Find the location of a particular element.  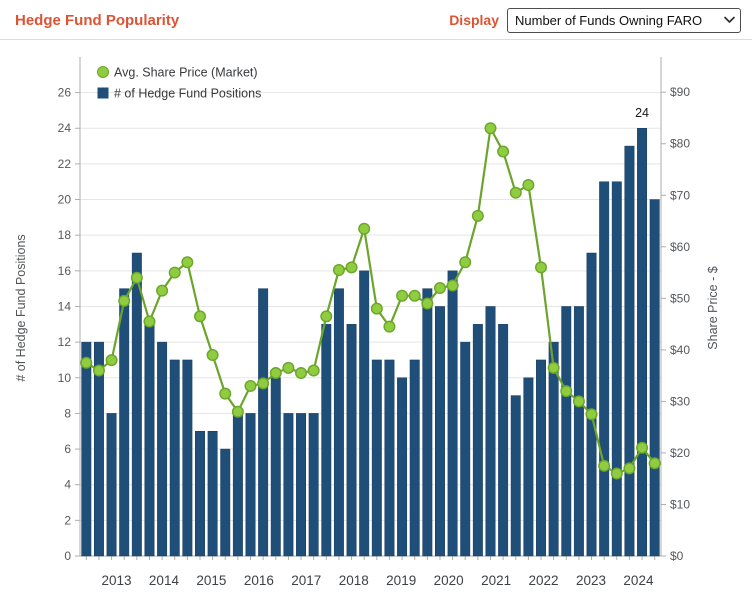

x-axis-year-label: 2014 is located at coordinates (164, 580).